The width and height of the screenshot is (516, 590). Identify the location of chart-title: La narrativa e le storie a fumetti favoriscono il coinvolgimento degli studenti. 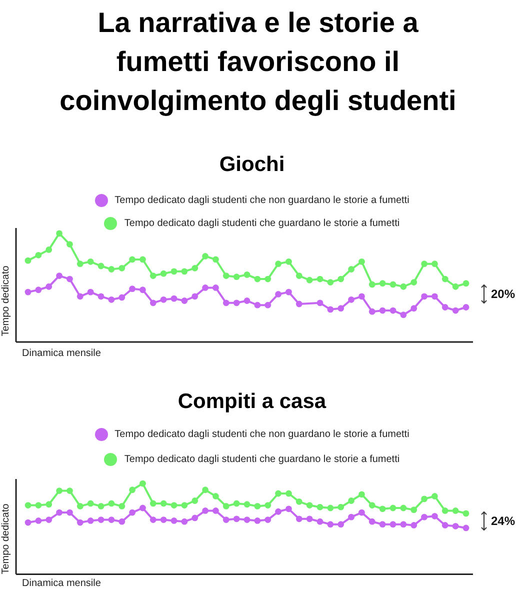
(258, 62).